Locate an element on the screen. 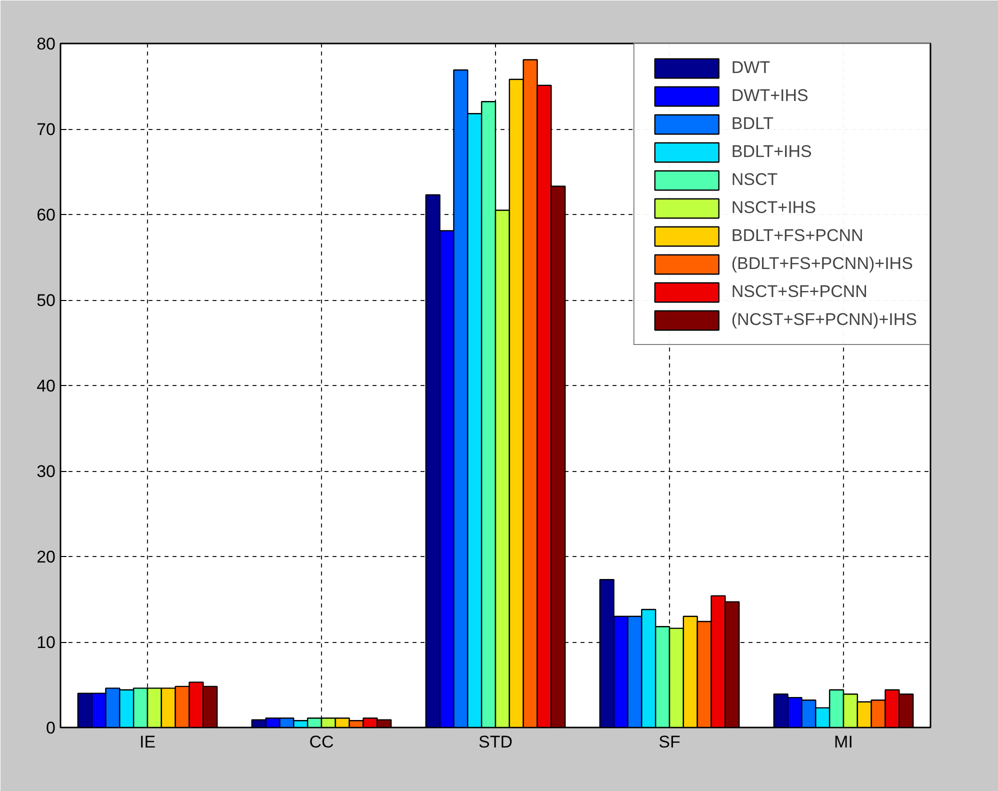  y-tick-label: 0 is located at coordinates (51, 728).